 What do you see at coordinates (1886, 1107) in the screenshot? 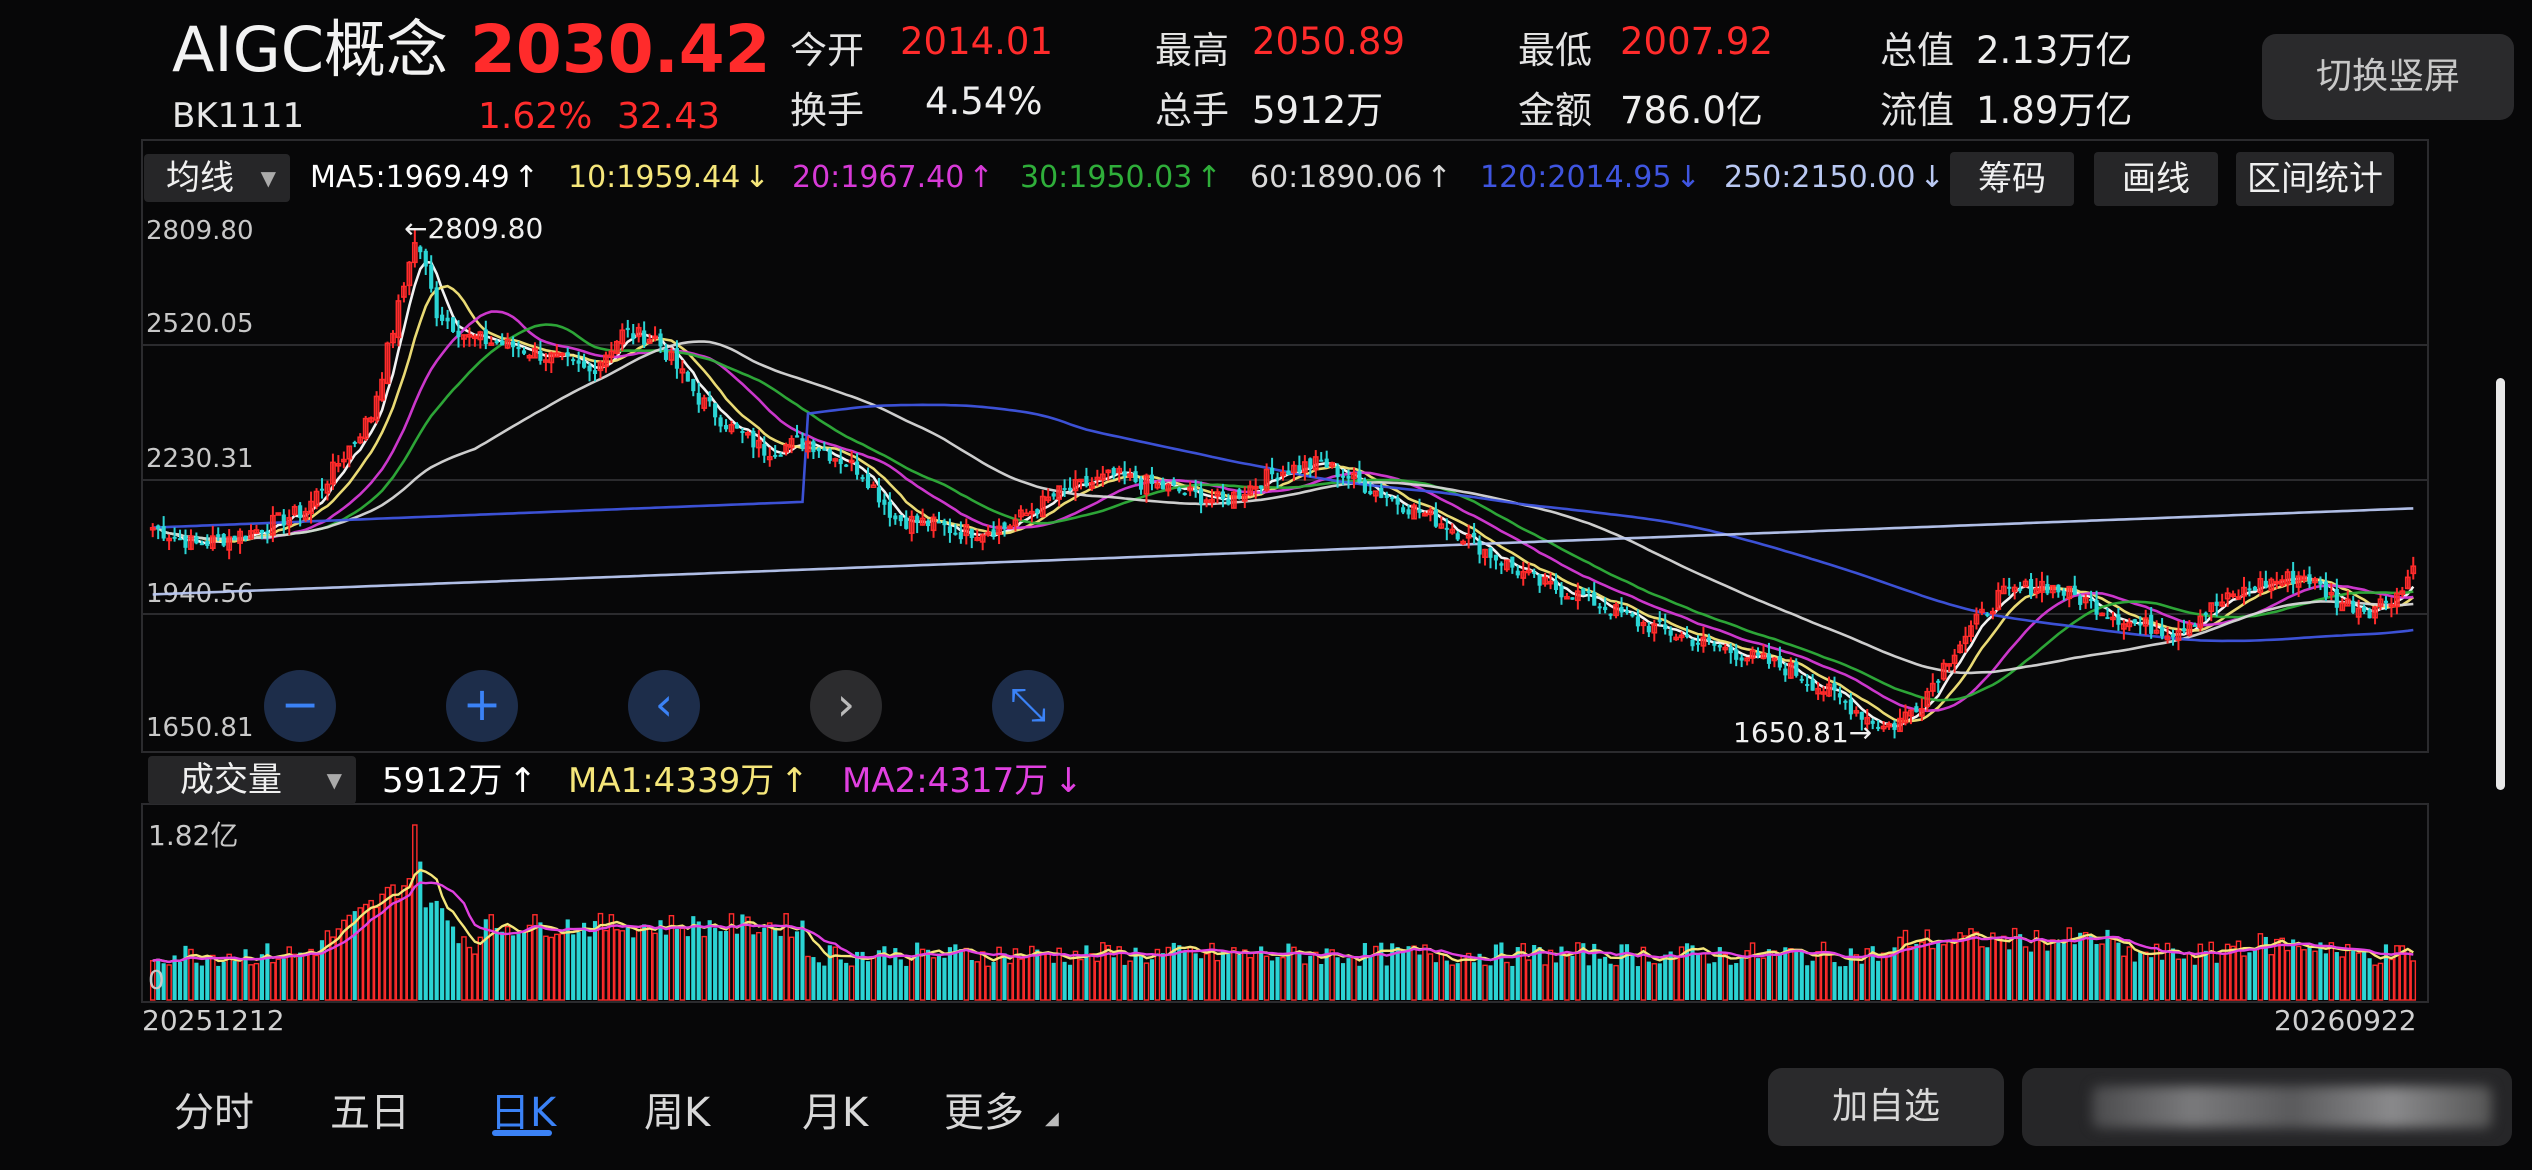
I see `add-watchlist-button: 加自选` at bounding box center [1886, 1107].